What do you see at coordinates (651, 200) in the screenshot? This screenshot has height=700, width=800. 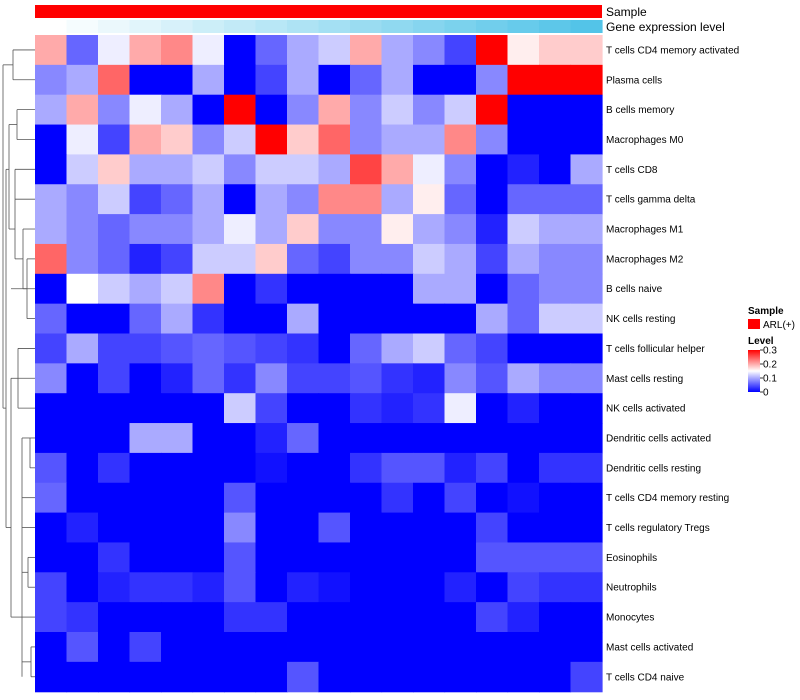 I see `row-label: T cells gamma delta` at bounding box center [651, 200].